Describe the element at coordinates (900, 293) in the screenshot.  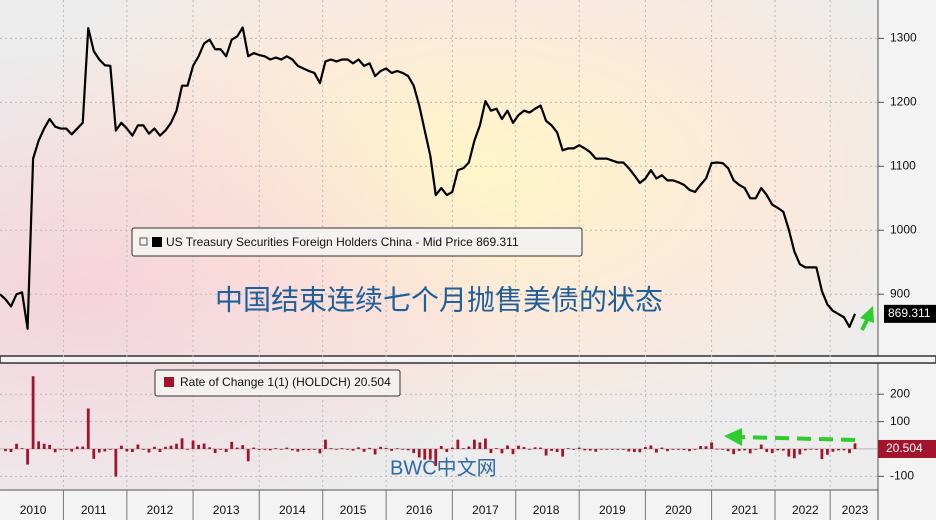
I see `y-tick-label: 900` at that location.